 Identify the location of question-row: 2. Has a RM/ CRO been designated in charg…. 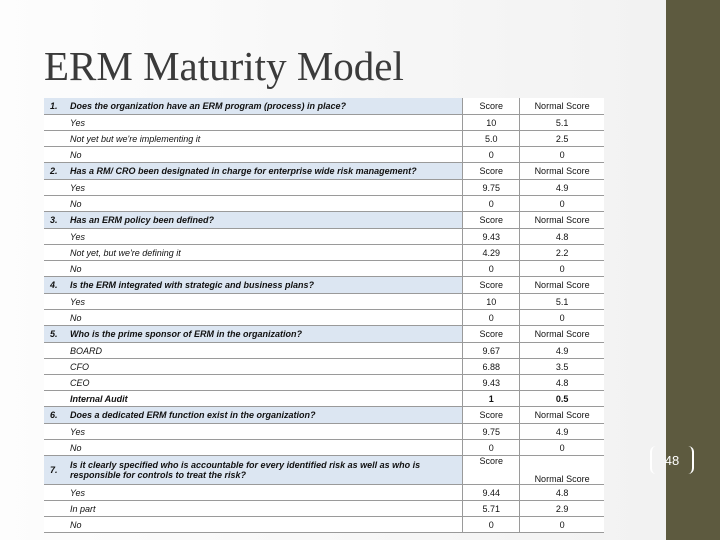
(324, 171).